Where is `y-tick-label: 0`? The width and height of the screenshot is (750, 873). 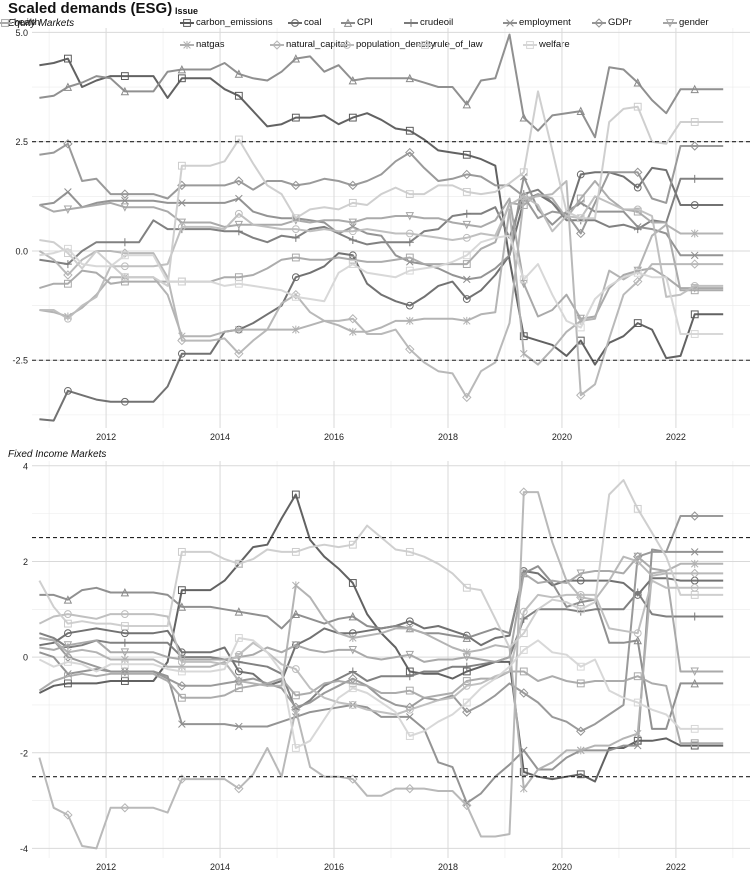
y-tick-label: 0 is located at coordinates (25, 658).